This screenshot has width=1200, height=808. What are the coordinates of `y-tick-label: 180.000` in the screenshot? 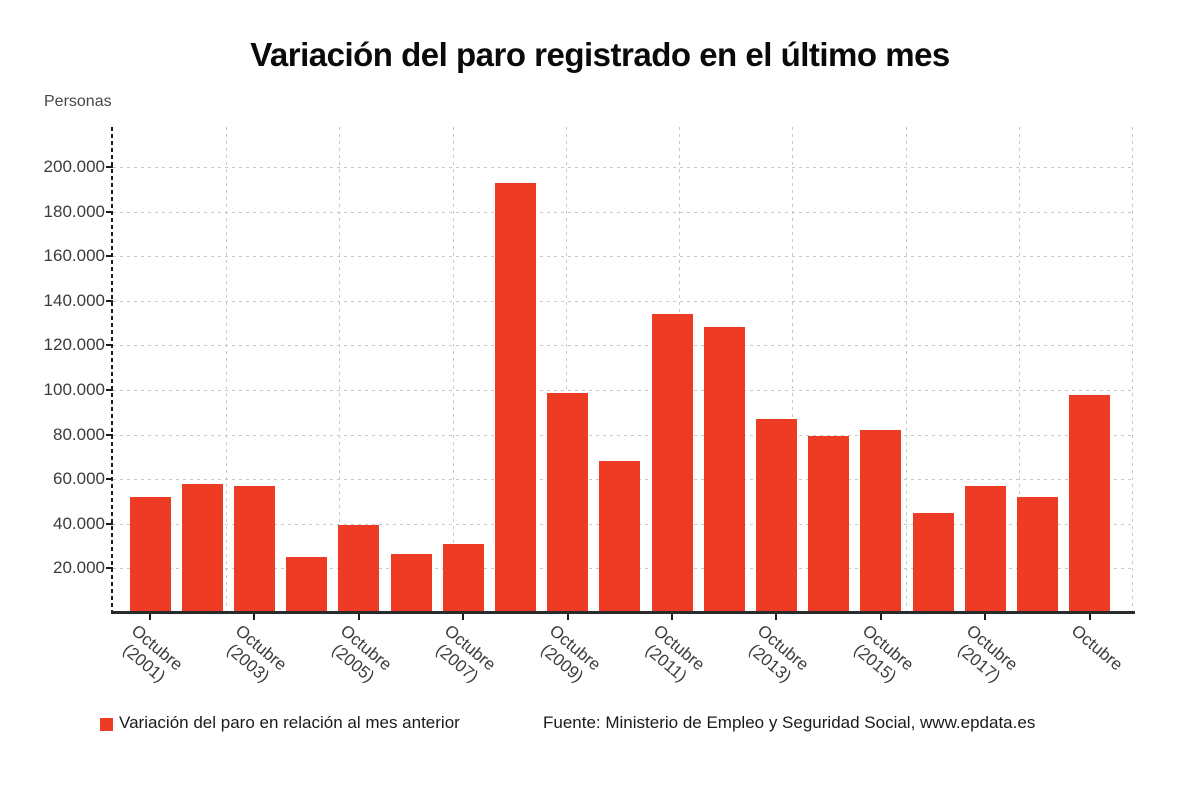 It's located at (74, 211).